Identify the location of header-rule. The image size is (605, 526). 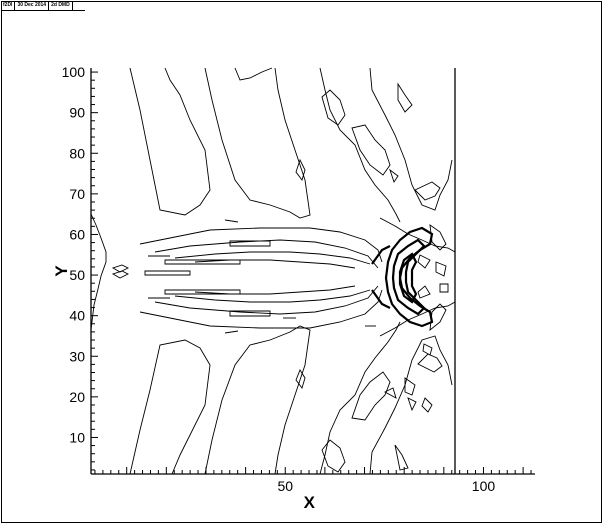
(43, 10).